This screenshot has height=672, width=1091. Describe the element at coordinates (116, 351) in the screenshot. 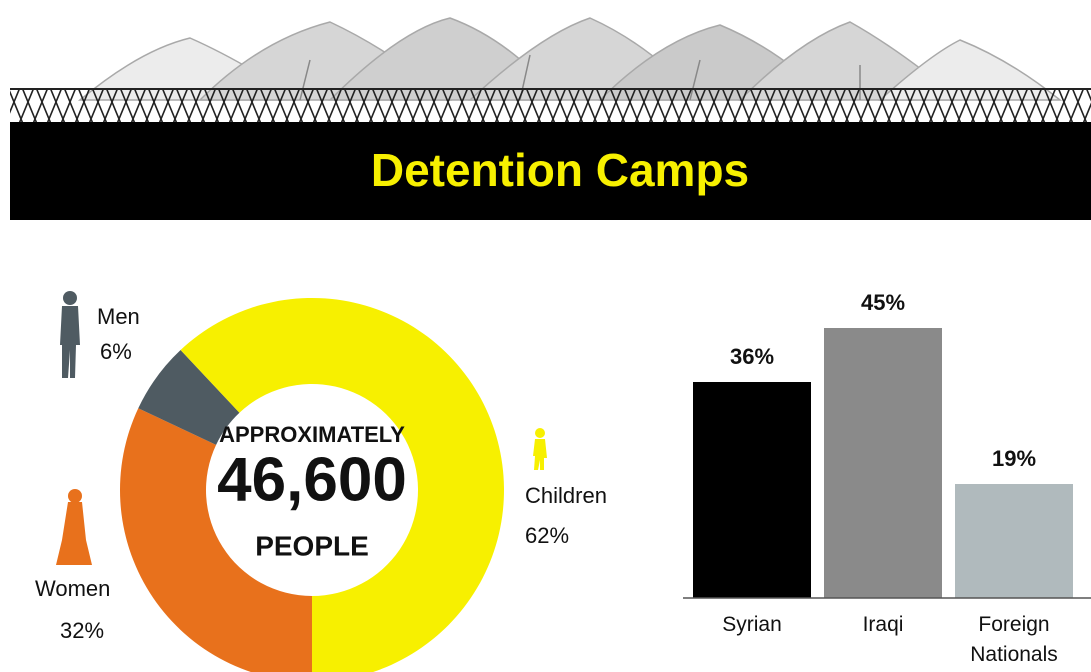

I see `segment-value-label: 6%` at that location.